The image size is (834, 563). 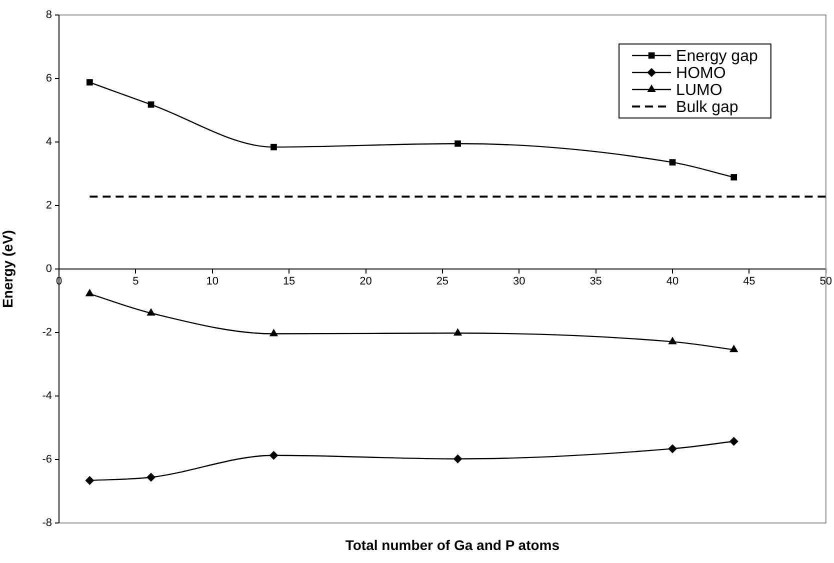 I want to click on legend-label: LUMO, so click(x=699, y=90).